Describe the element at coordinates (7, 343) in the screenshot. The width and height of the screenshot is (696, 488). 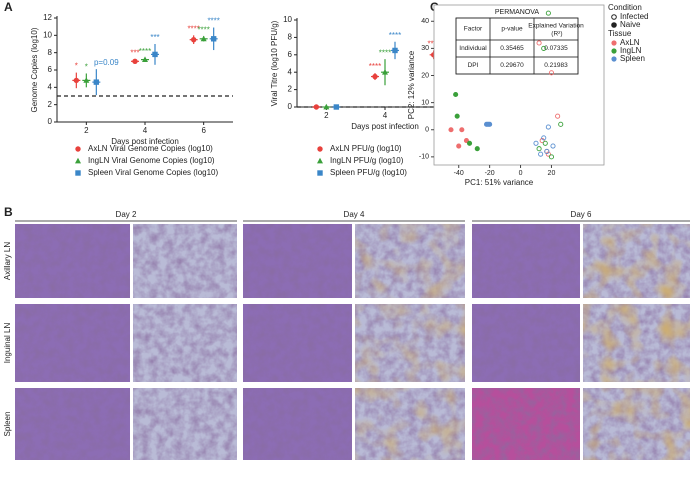
I see `row-label: Inguinal LN` at that location.